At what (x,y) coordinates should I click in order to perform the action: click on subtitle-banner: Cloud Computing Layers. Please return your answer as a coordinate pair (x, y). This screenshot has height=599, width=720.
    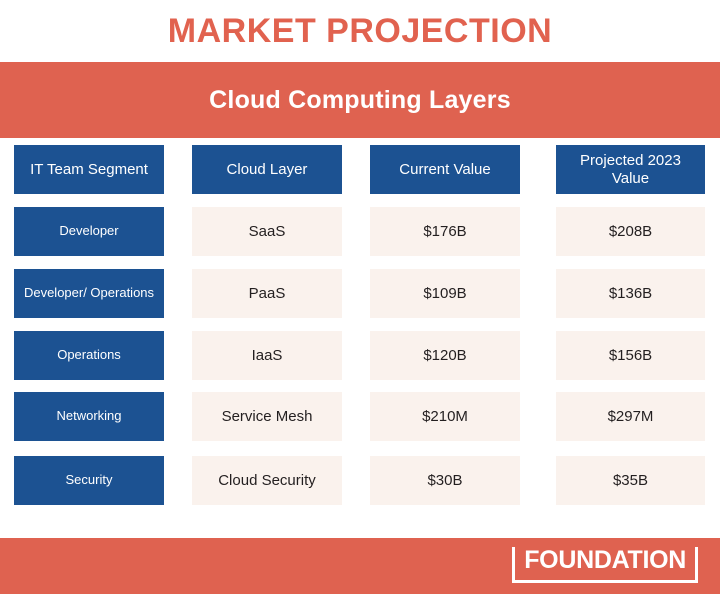
    Looking at the image, I should click on (360, 100).